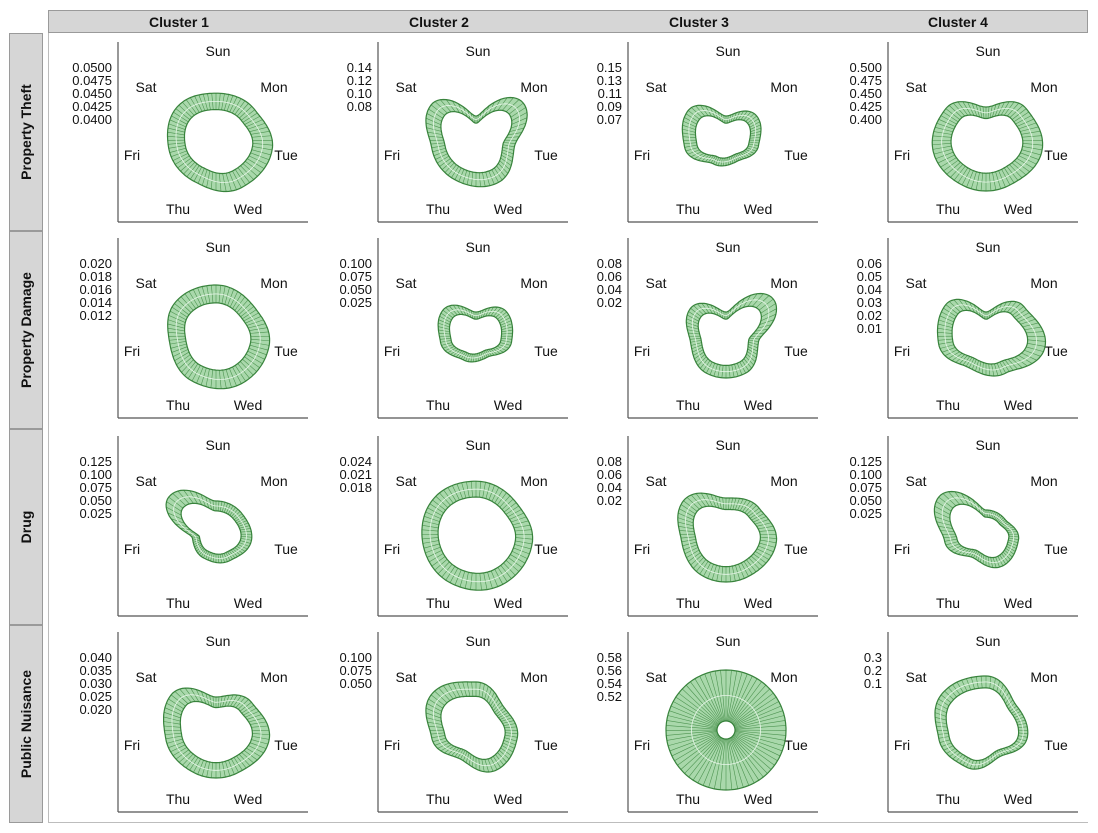  I want to click on tick-label: 0.14, so click(359, 67).